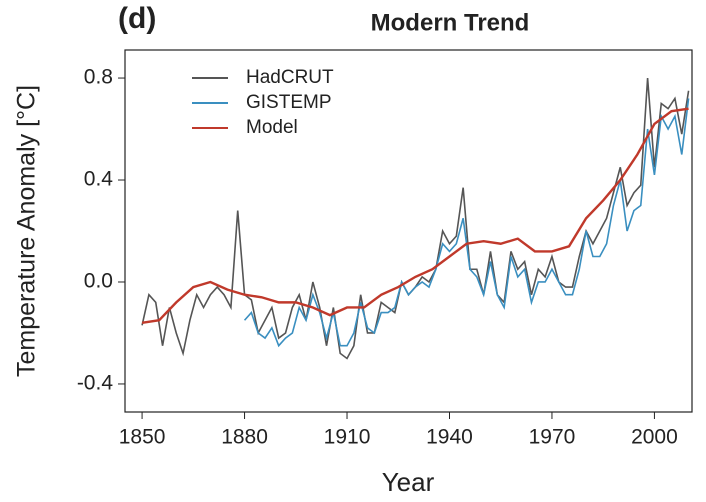 The width and height of the screenshot is (706, 502). I want to click on x-tick-label: 1850, so click(142, 437).